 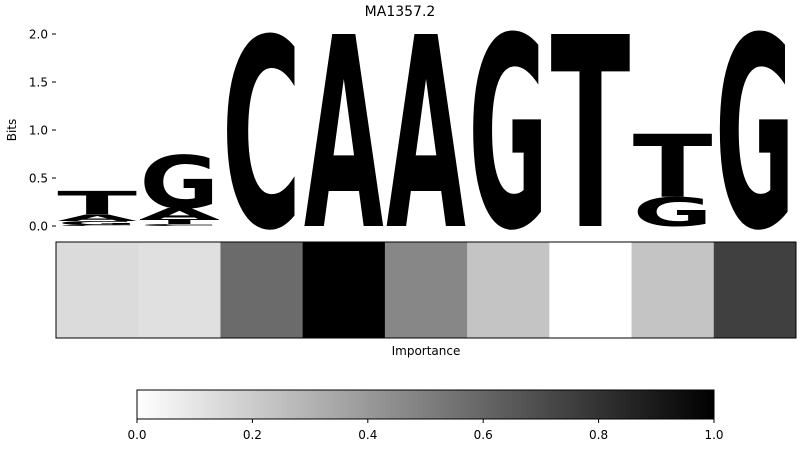 What do you see at coordinates (38, 35) in the screenshot?
I see `logo-y-tick-label: 2.0` at bounding box center [38, 35].